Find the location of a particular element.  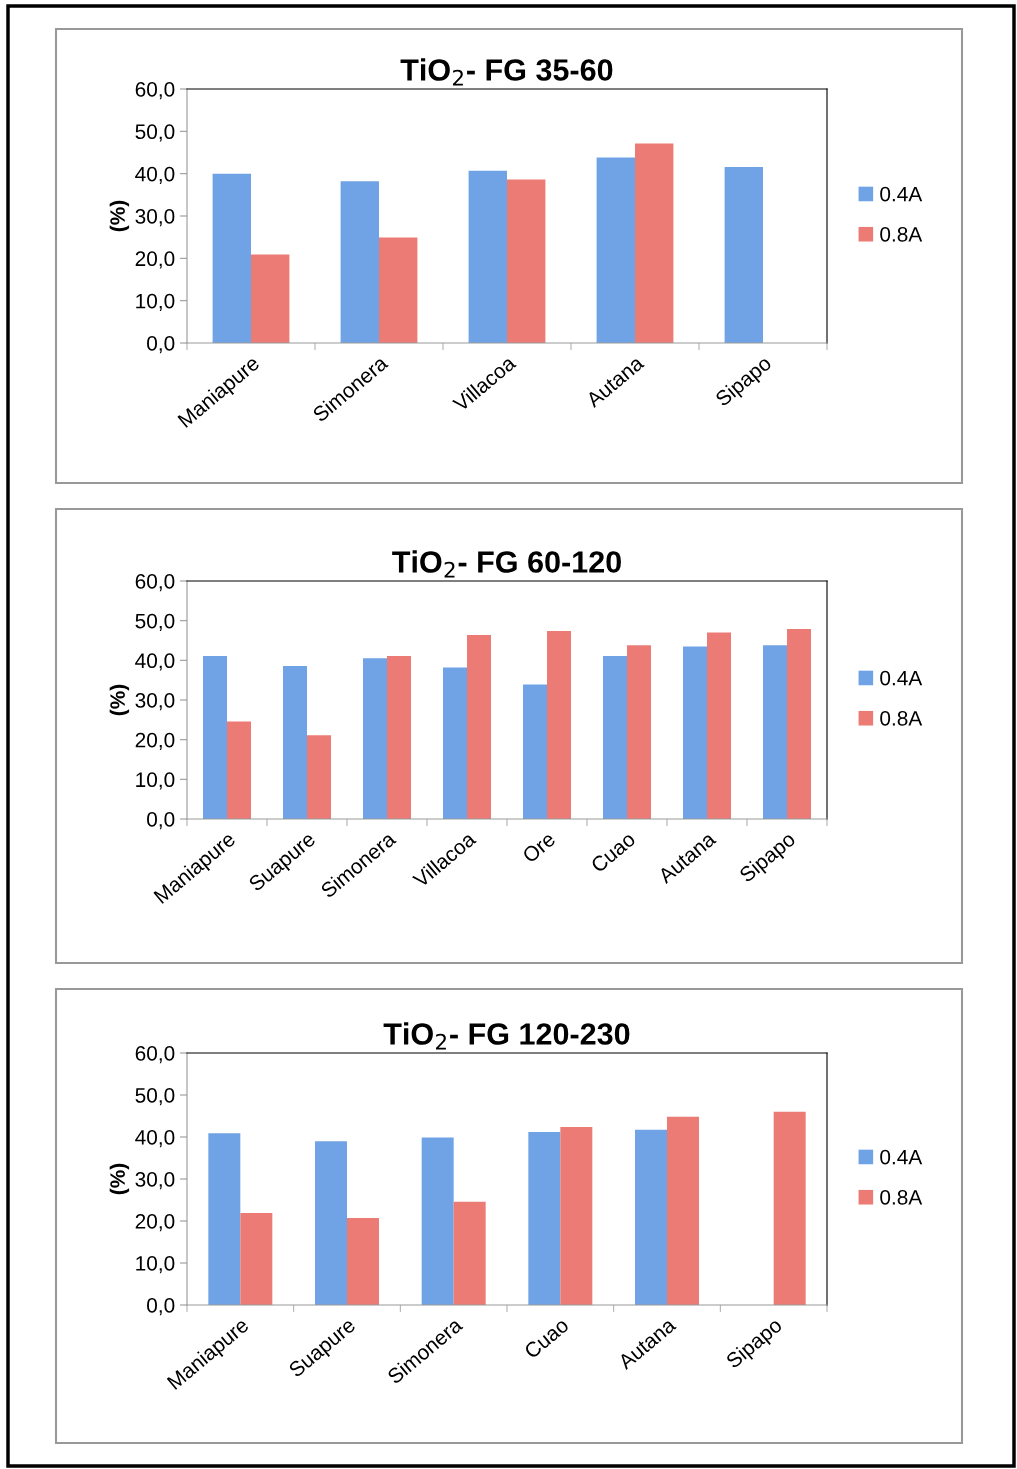

x-tick-label: Ore is located at coordinates (539, 847).